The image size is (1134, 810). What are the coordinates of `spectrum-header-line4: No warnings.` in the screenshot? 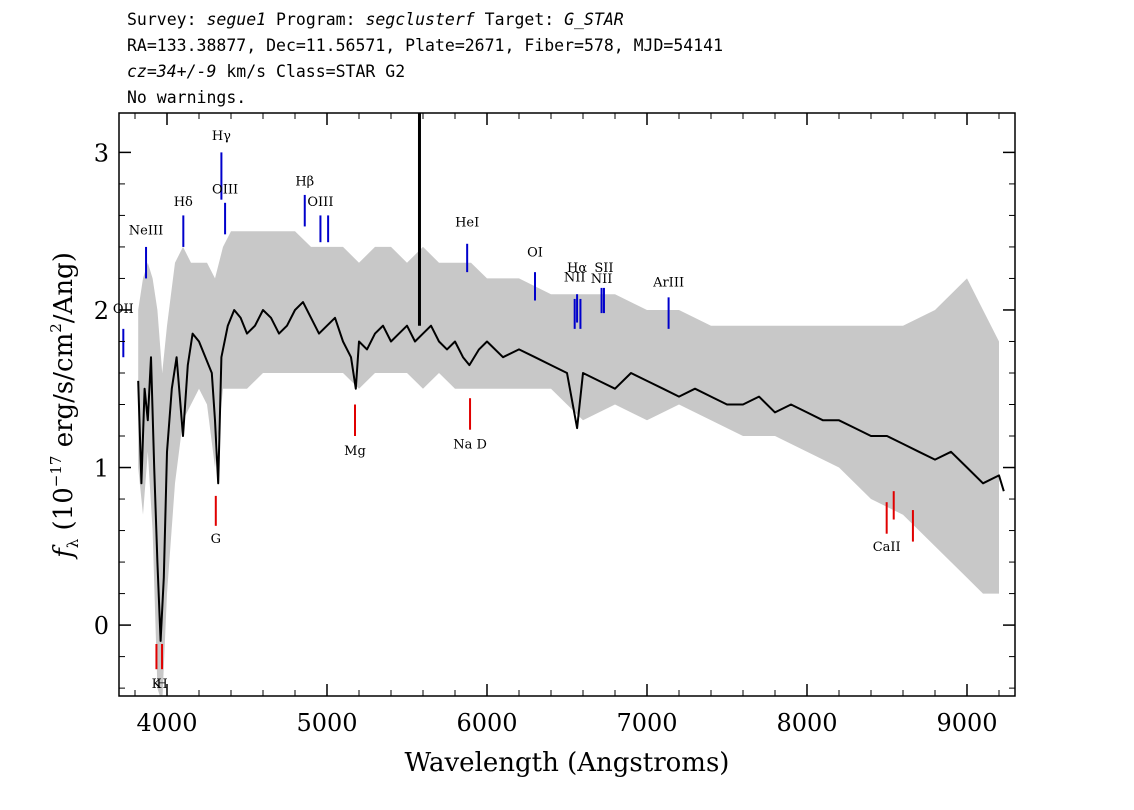 It's located at (187, 97).